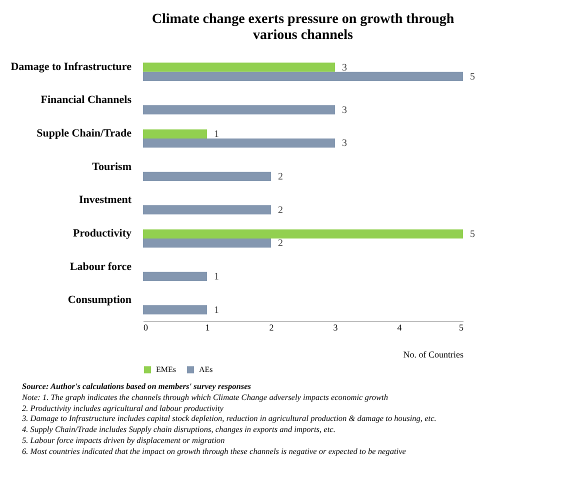 This screenshot has height=492, width=576. Describe the element at coordinates (461, 327) in the screenshot. I see `x-tick-label: 5` at that location.